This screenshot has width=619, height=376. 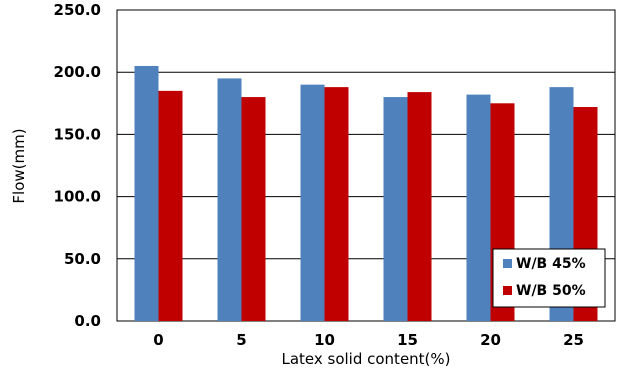 What do you see at coordinates (77, 72) in the screenshot?
I see `y-tick-label: 200.0` at bounding box center [77, 72].